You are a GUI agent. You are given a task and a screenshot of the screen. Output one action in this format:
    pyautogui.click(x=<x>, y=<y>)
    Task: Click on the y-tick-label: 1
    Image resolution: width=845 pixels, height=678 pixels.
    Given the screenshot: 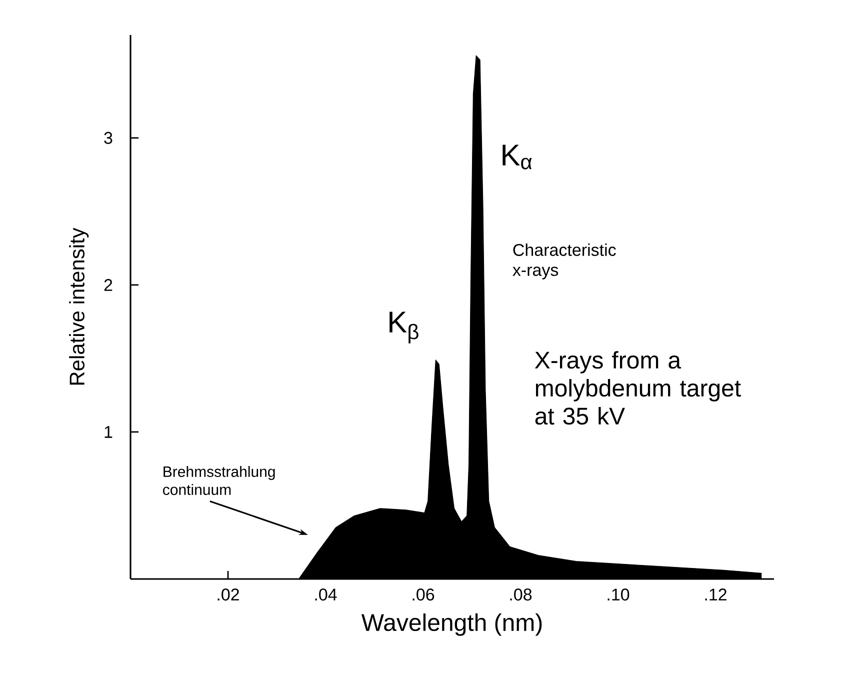 What is the action you would take?
    pyautogui.click(x=108, y=432)
    